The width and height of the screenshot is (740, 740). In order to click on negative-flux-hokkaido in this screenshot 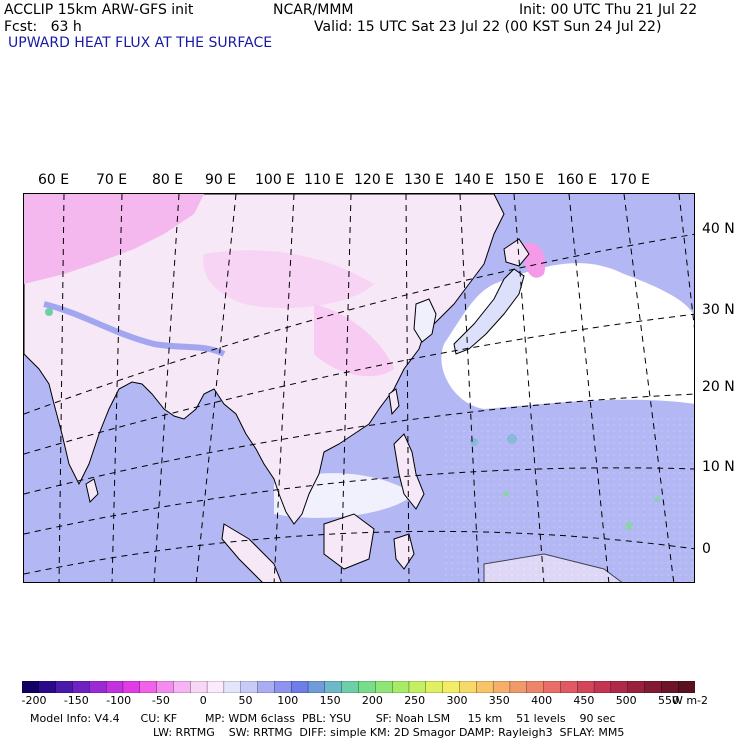, I will do `click(534, 260)`.